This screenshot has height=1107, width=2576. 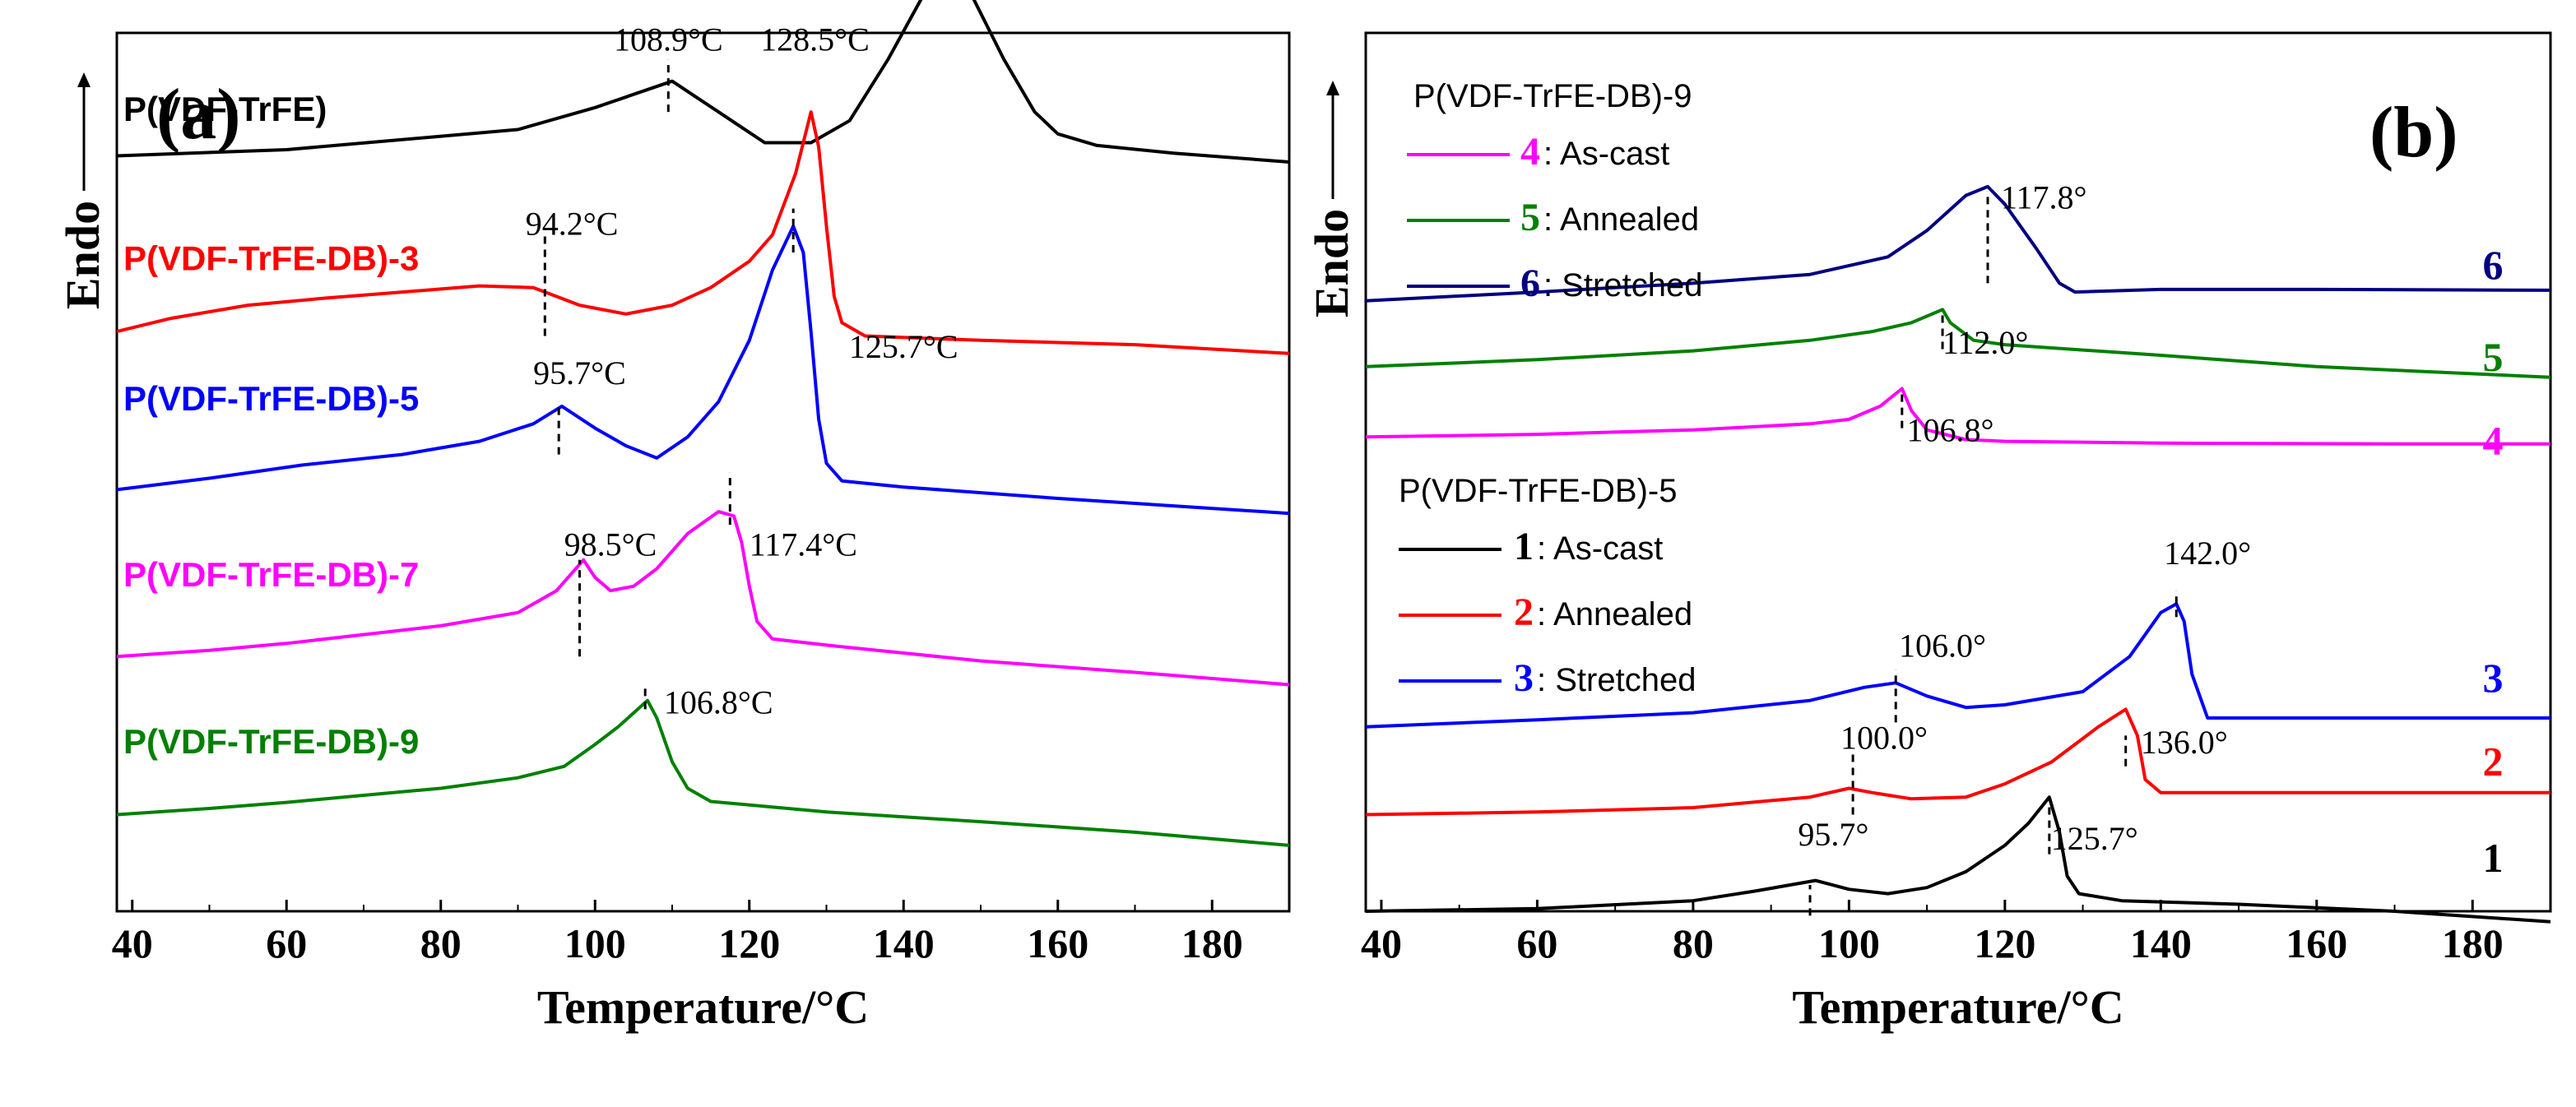 I want to click on legend-number: 1, so click(x=1524, y=546).